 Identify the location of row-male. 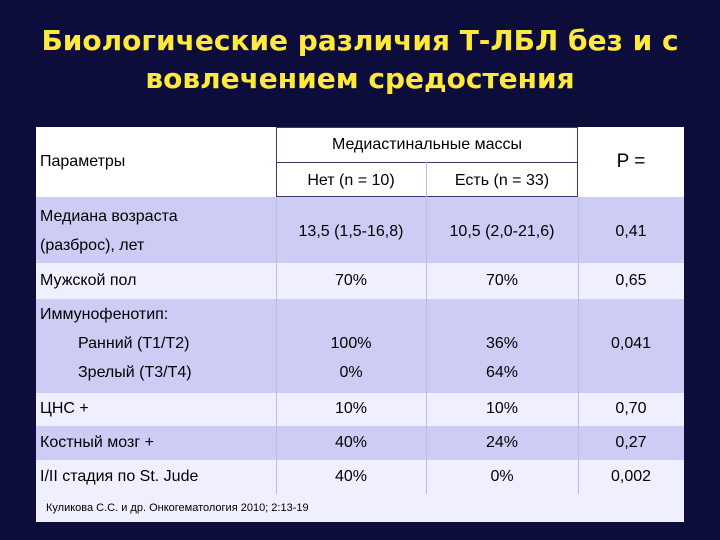
(360, 281).